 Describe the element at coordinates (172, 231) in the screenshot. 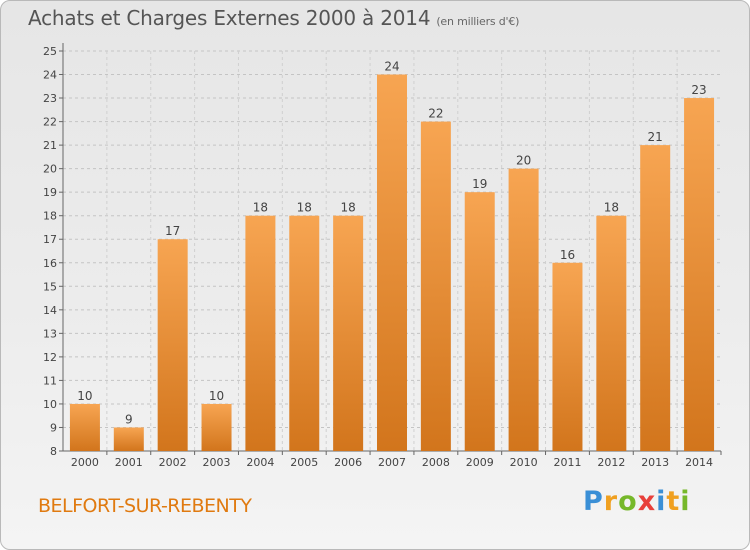

I see `data-label: 17` at that location.